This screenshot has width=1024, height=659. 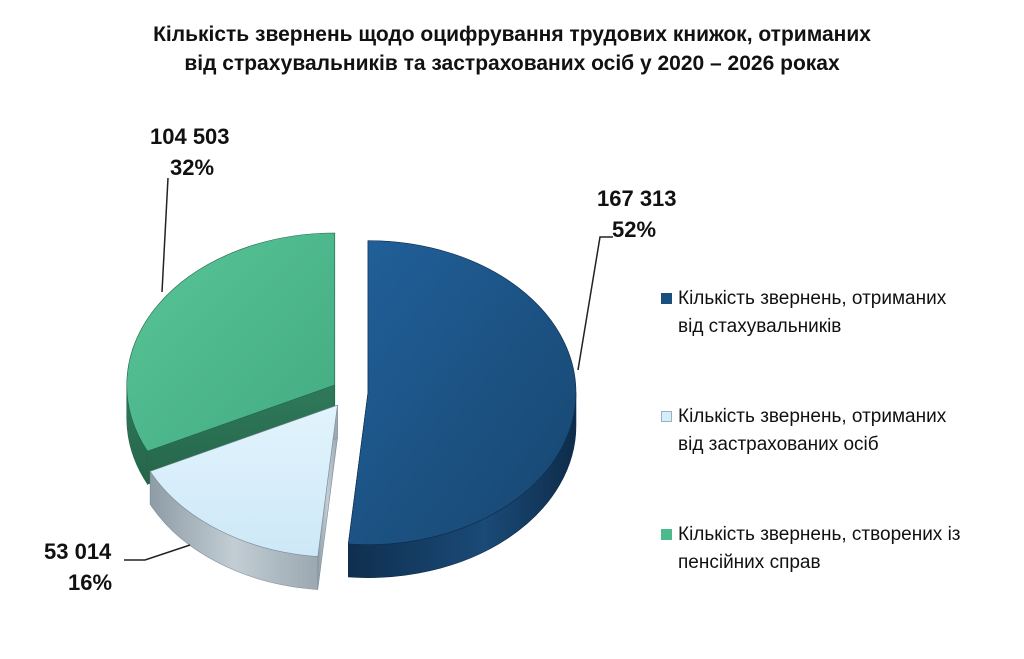 I want to click on slice-1-top, so click(x=462, y=392).